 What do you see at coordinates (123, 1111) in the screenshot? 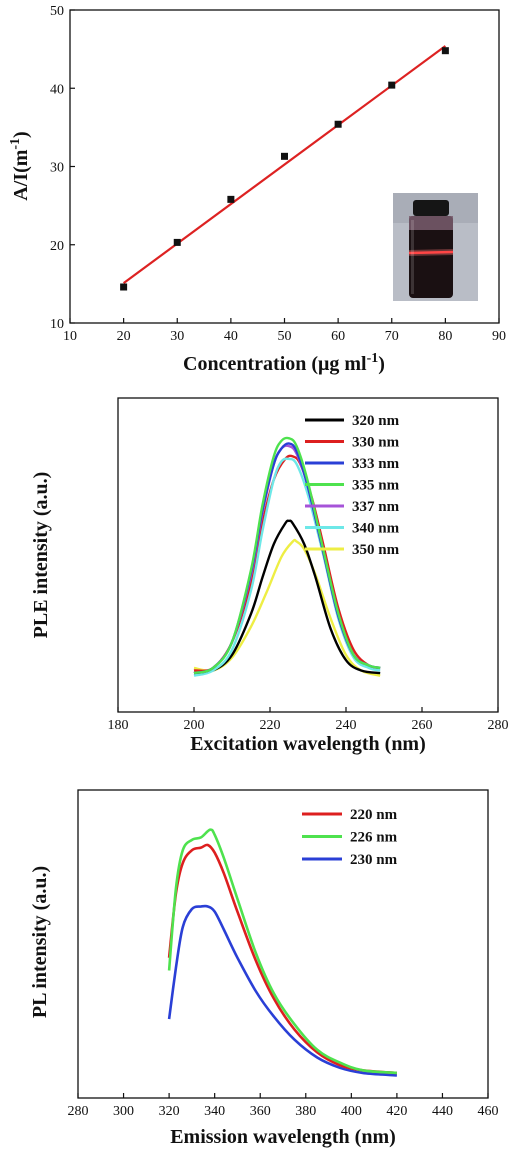
I see `x-tick-label: 300` at bounding box center [123, 1111].